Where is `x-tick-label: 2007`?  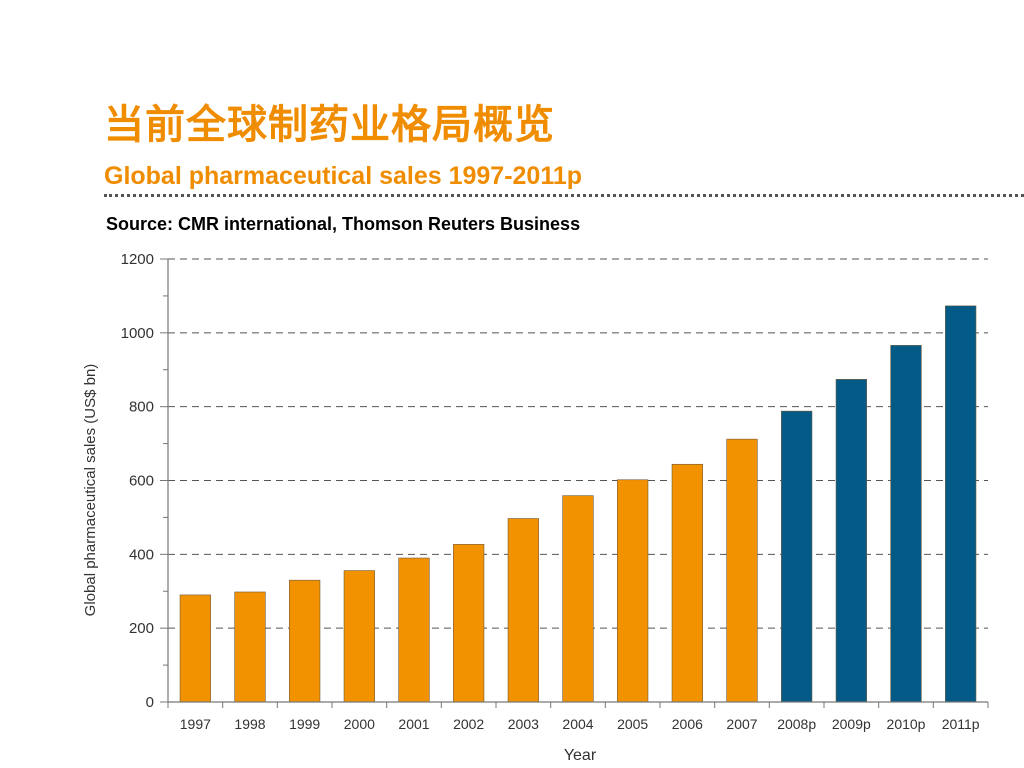
x-tick-label: 2007 is located at coordinates (741, 724).